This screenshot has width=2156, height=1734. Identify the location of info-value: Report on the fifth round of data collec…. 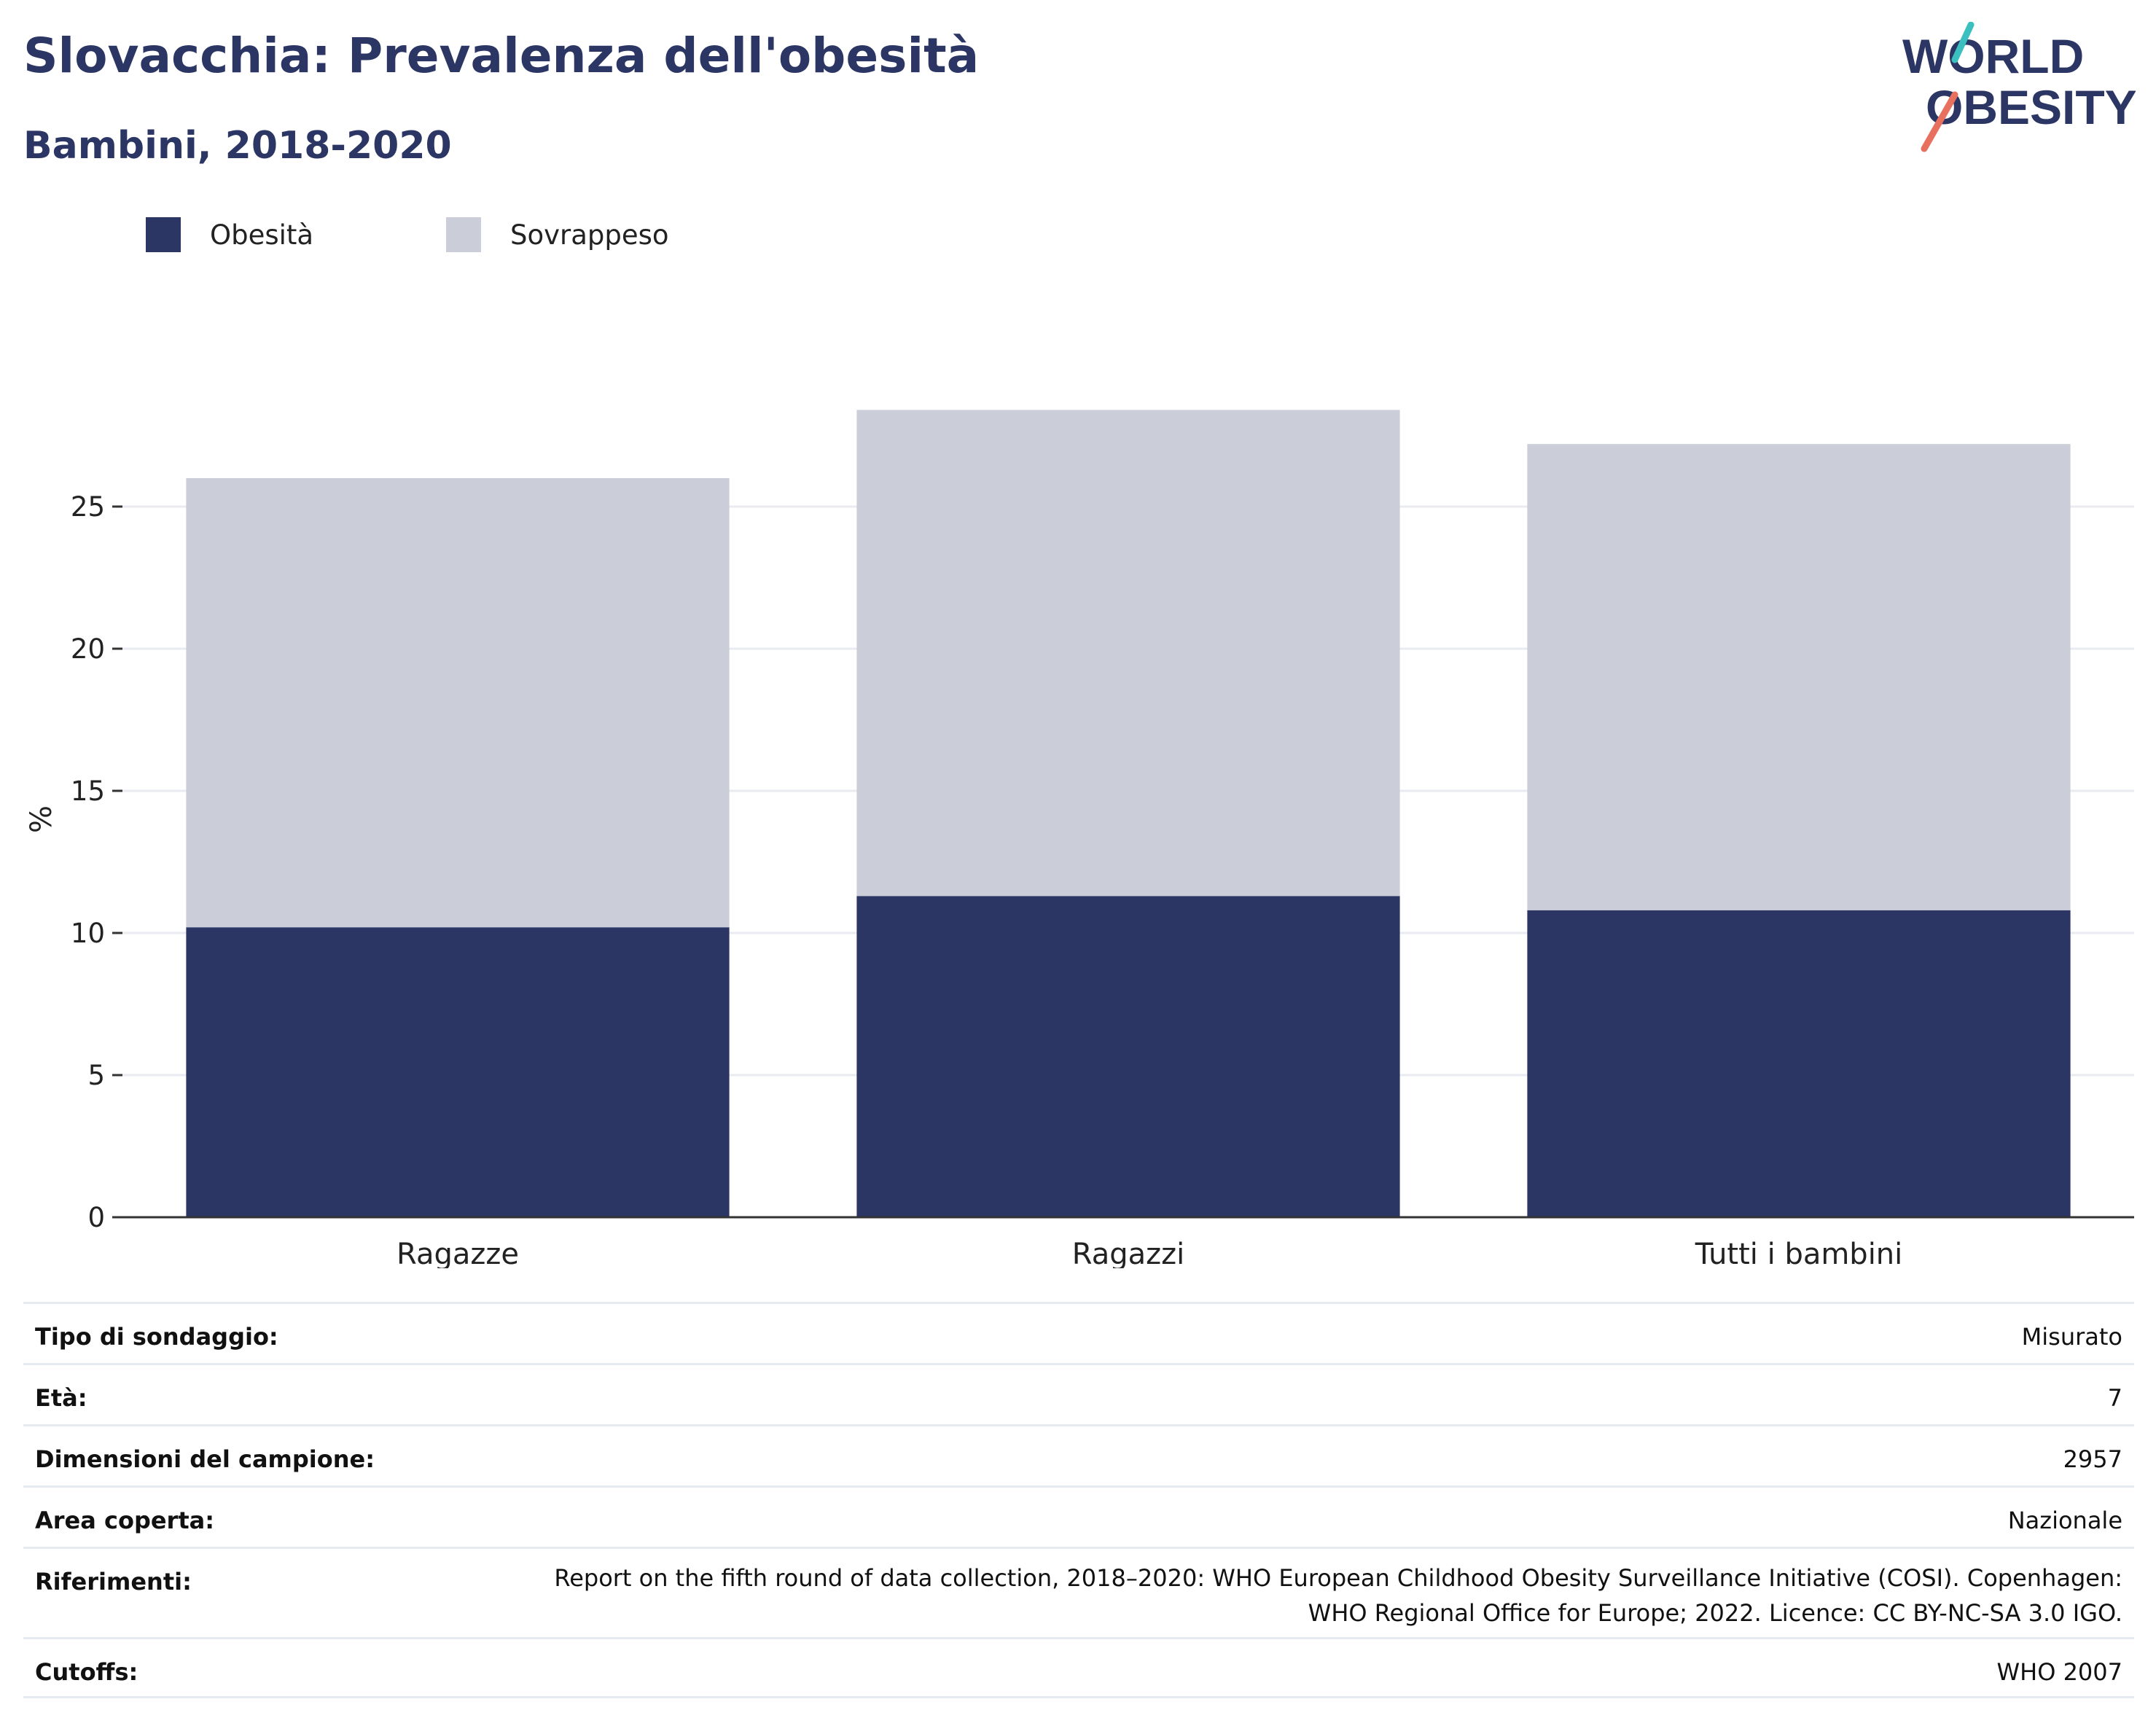
(1338, 1596).